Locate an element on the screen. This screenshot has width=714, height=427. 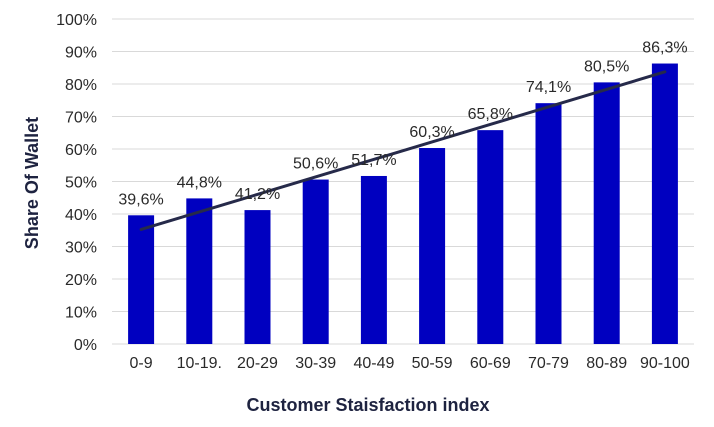
data-label: 41,2% is located at coordinates (257, 194).